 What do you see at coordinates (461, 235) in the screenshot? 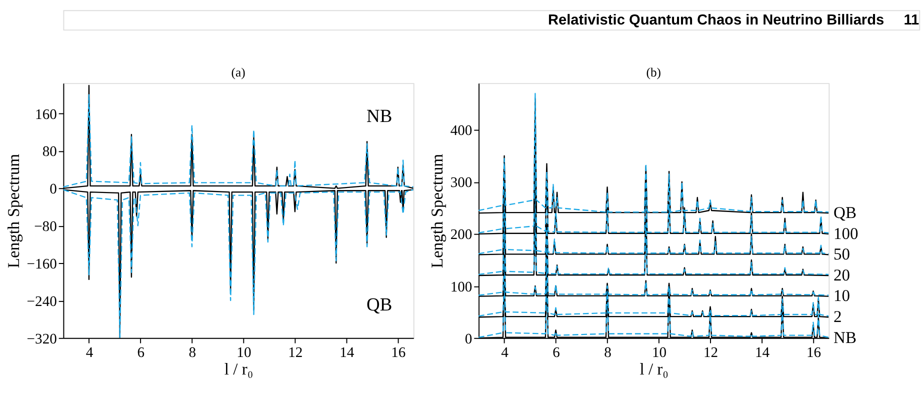
I see `y-tick-label: 200` at bounding box center [461, 235].